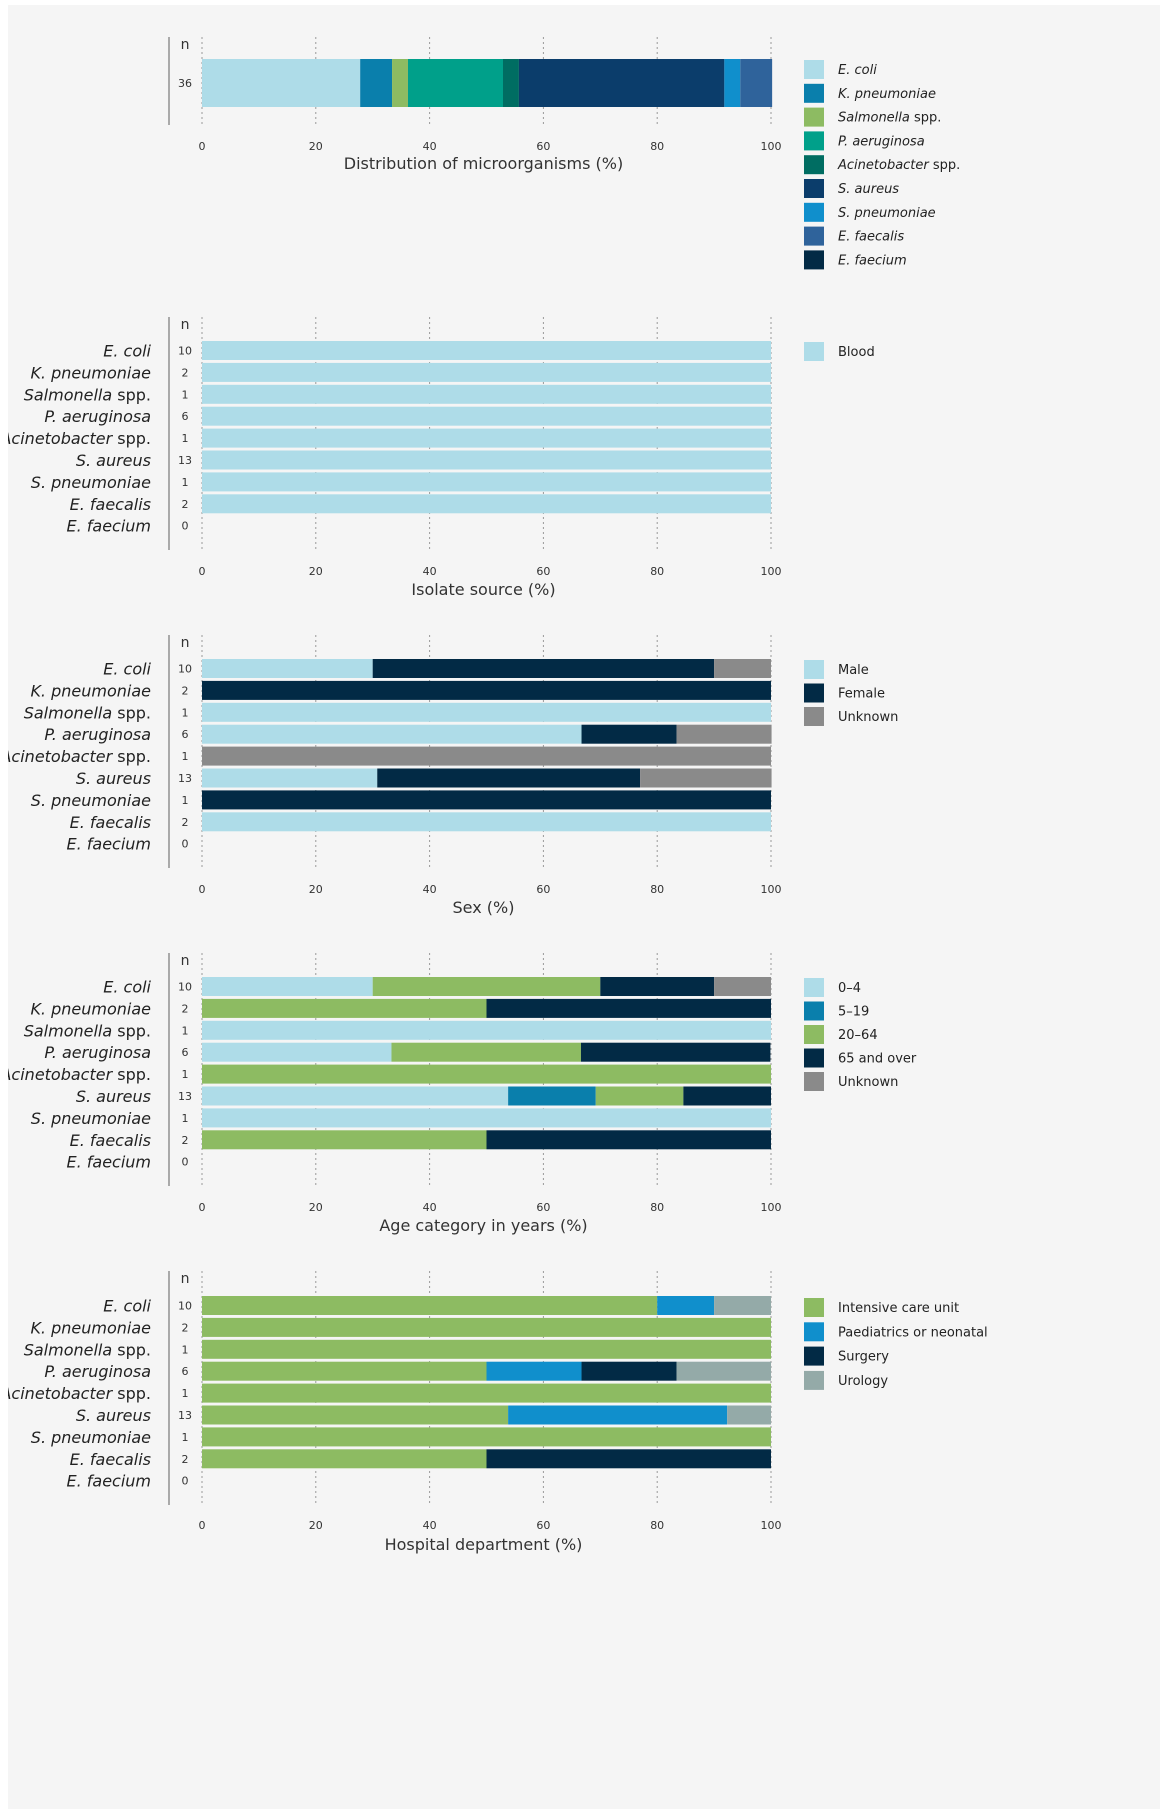 Image resolution: width=1167 pixels, height=1814 pixels. I want to click on x-tick-label: 40, so click(430, 1207).